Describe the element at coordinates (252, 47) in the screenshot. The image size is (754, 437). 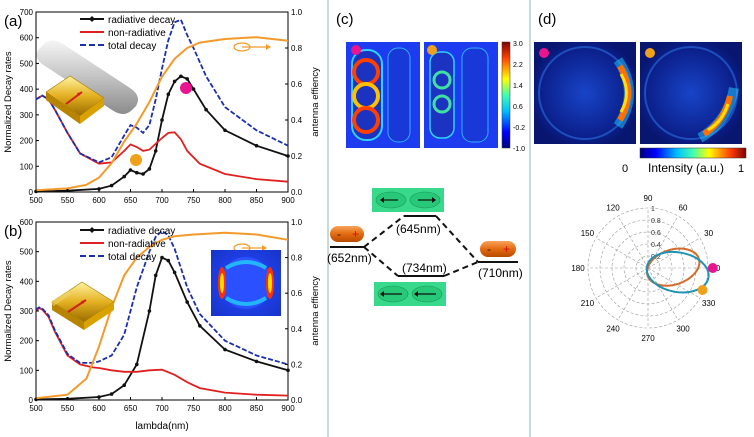
I see `panel-a-efficiency-arrow` at that location.